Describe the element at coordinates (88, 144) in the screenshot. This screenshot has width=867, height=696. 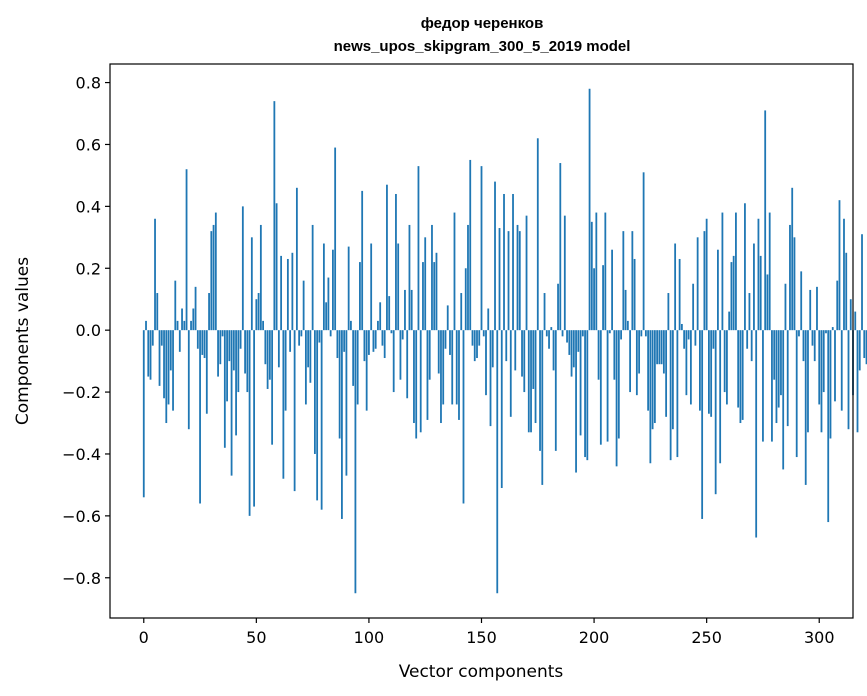
I see `y-tick-label: 0.6` at that location.